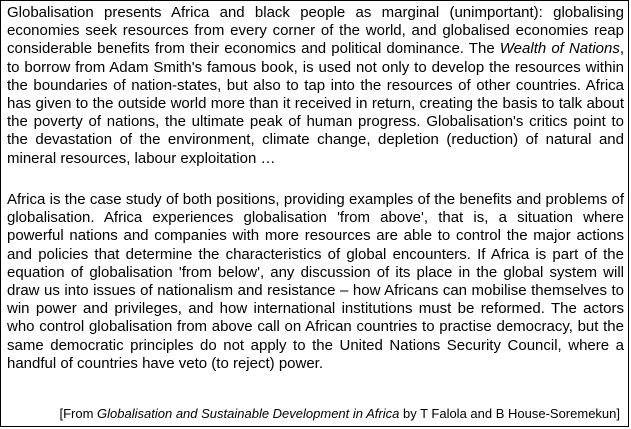  What do you see at coordinates (559, 49) in the screenshot?
I see `book-title-wealth-of-nations: Wealth of Nations` at bounding box center [559, 49].